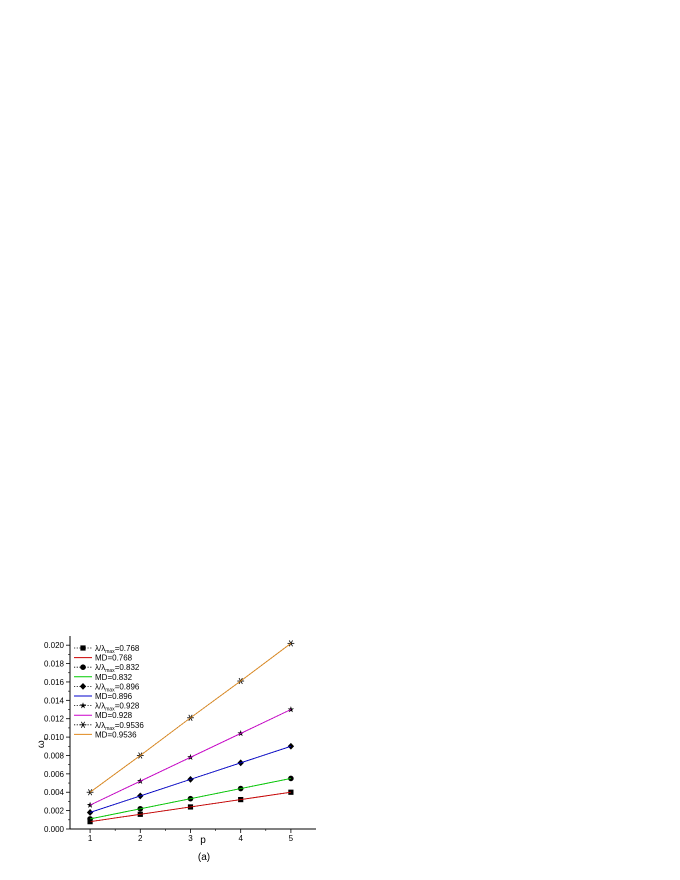 Image resolution: width=680 pixels, height=880 pixels. I want to click on legend-label-tail: =0.928, so click(127, 706).